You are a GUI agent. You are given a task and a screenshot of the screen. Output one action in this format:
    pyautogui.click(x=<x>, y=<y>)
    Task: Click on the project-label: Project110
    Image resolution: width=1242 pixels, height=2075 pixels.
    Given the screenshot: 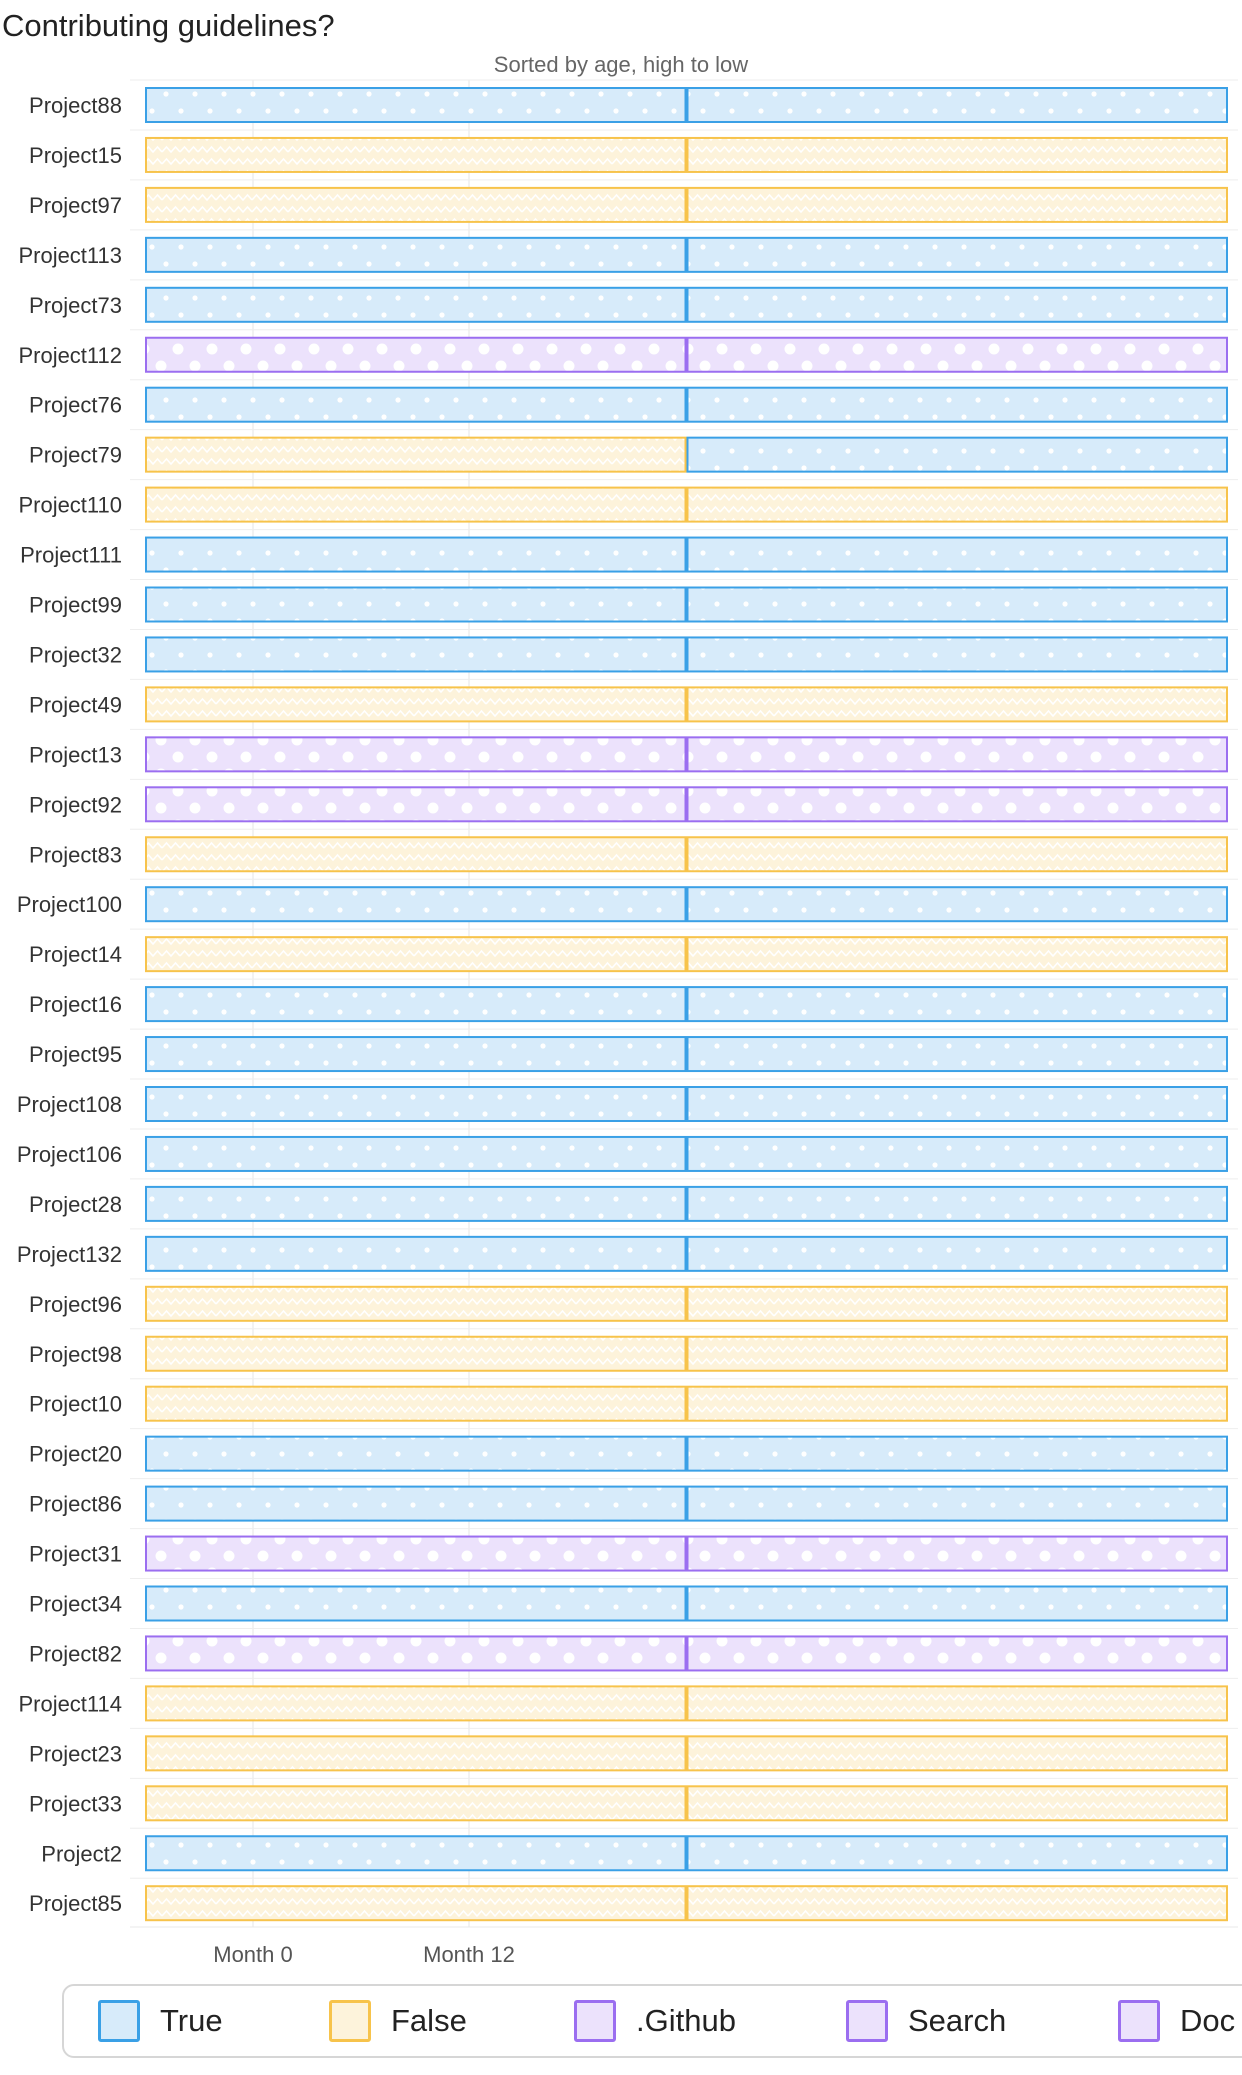 What is the action you would take?
    pyautogui.click(x=70, y=505)
    